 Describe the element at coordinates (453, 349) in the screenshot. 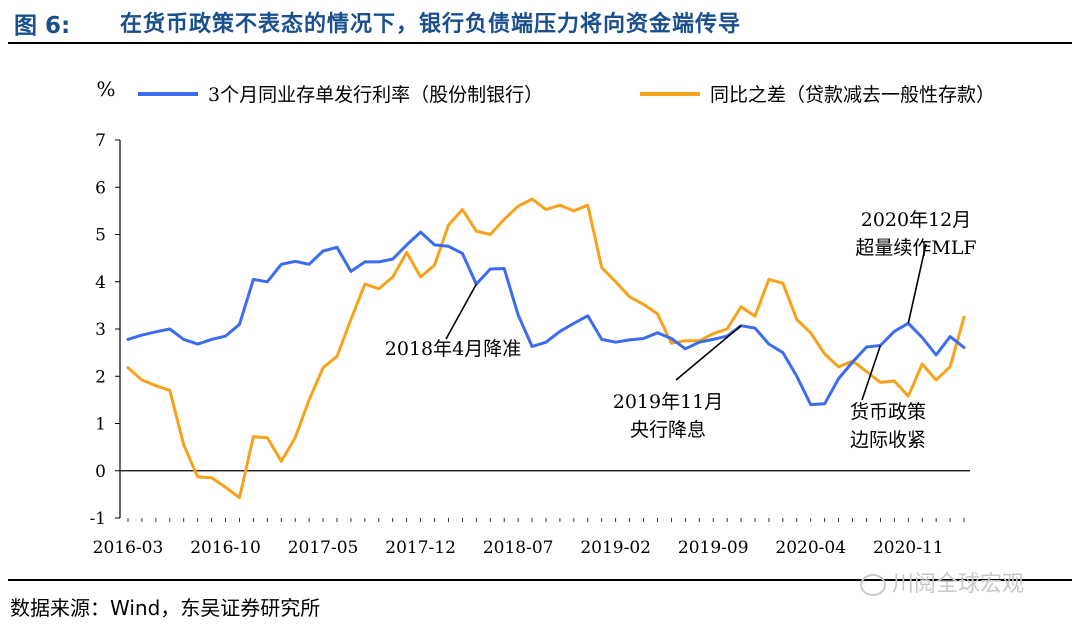

I see `annotation-text-0: 2018年4月降准` at that location.